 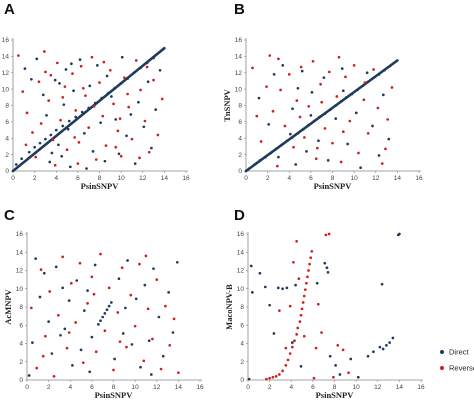 What do you see at coordinates (136, 387) in the screenshot?
I see `x-tick-label: 10` at bounding box center [136, 387].